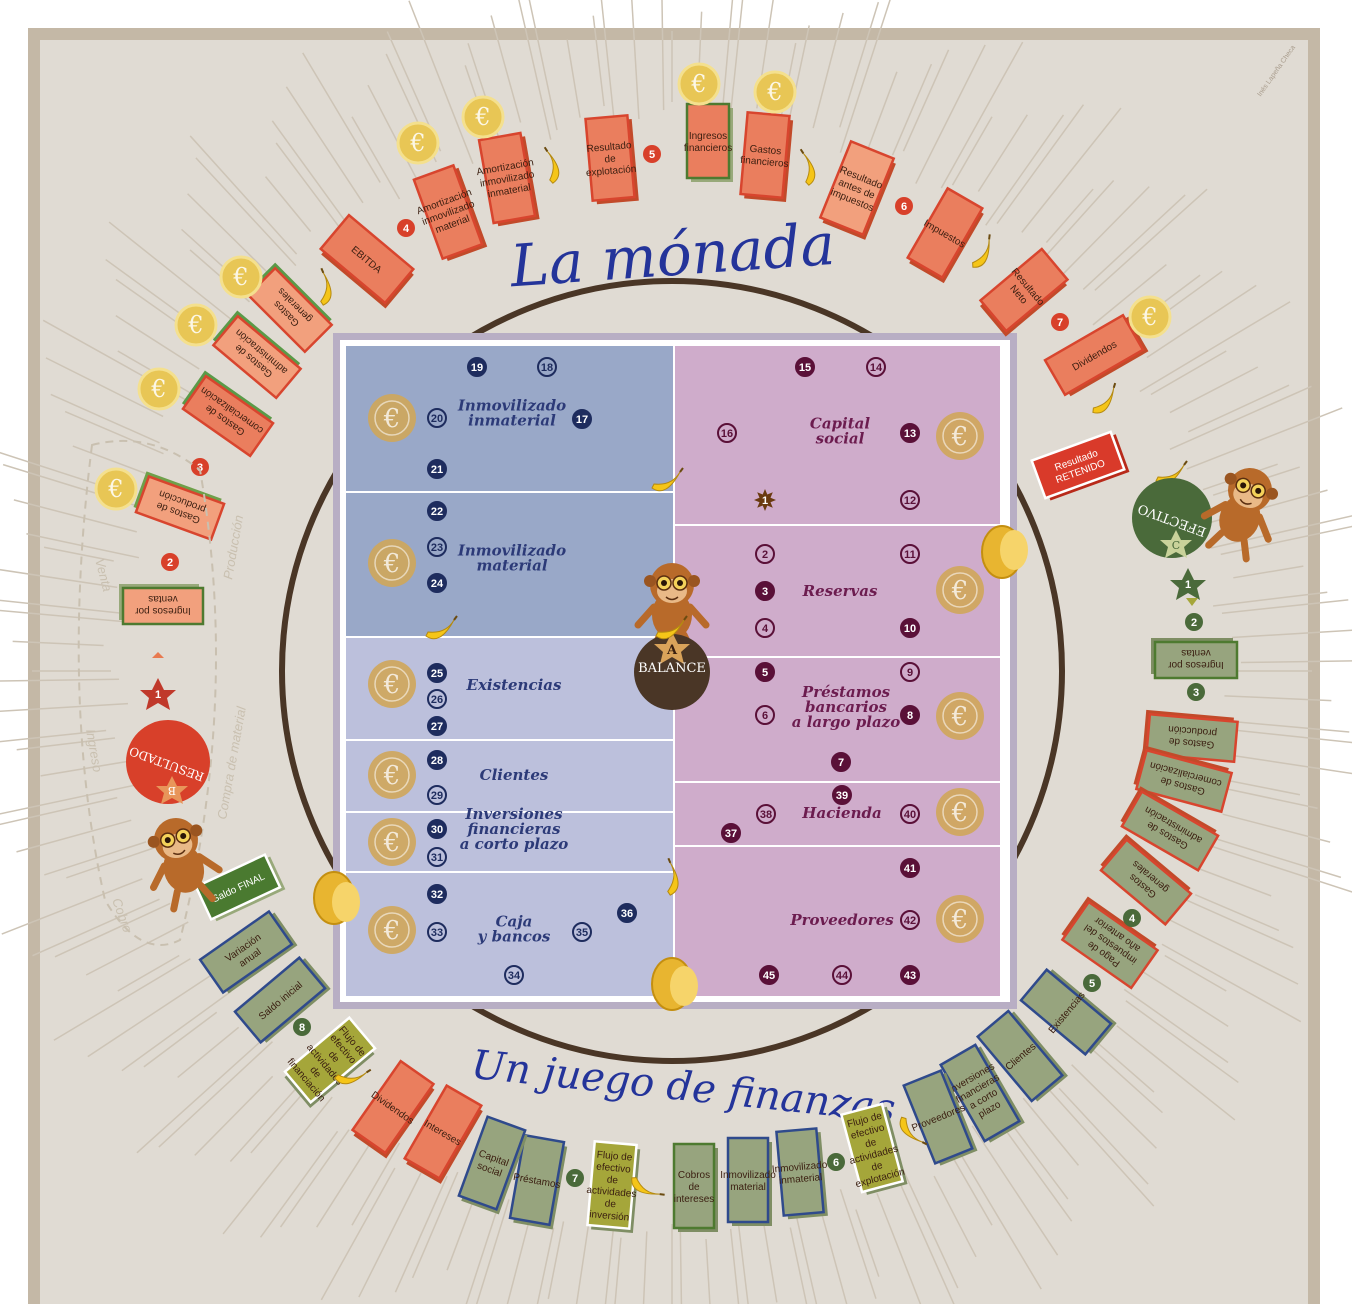 This screenshot has width=1352, height=1304. Describe the element at coordinates (437, 418) in the screenshot. I see `square-20: 20` at that location.